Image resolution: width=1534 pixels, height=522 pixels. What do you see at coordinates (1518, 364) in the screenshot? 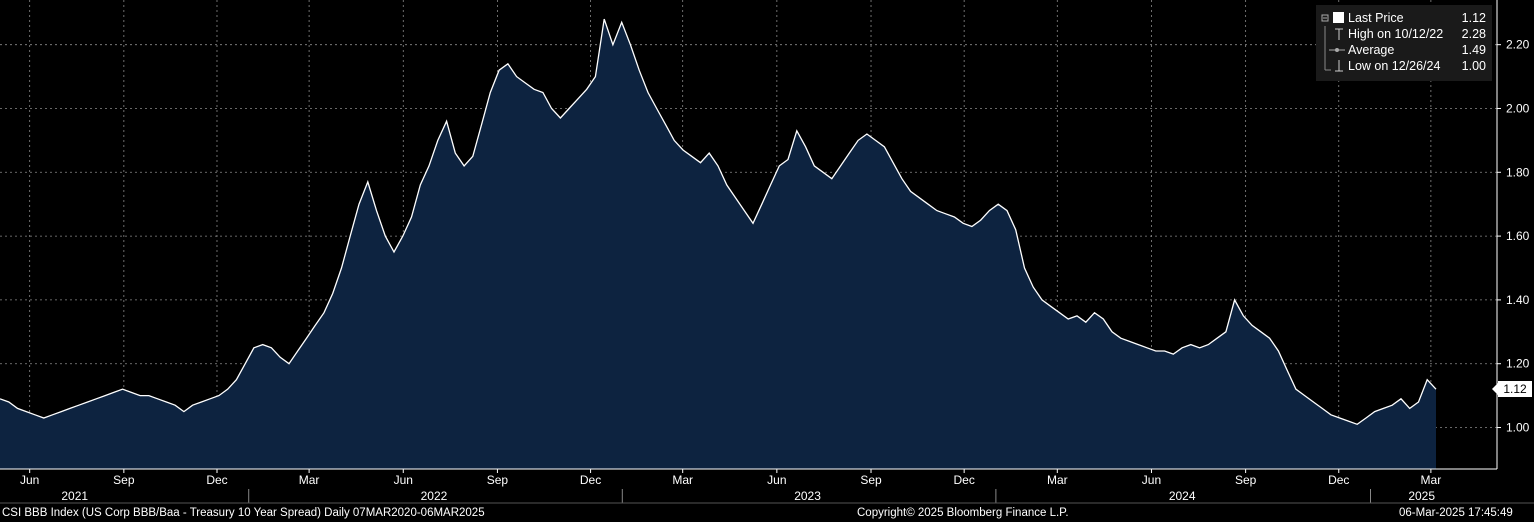
I see `y-tick-label: 1.20` at bounding box center [1518, 364].